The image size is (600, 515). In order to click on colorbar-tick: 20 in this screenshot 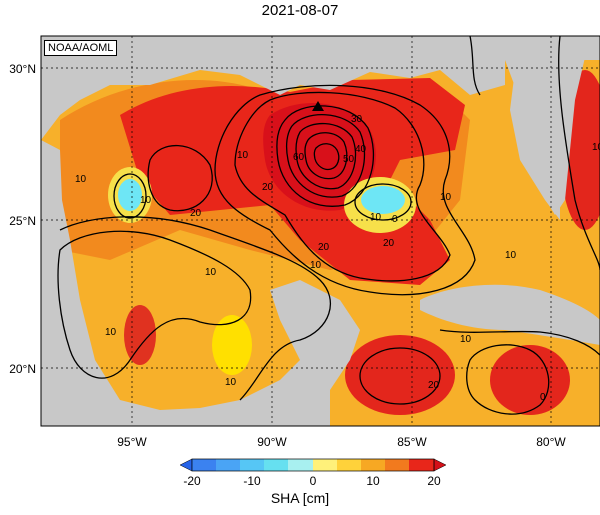, I will do `click(434, 481)`.